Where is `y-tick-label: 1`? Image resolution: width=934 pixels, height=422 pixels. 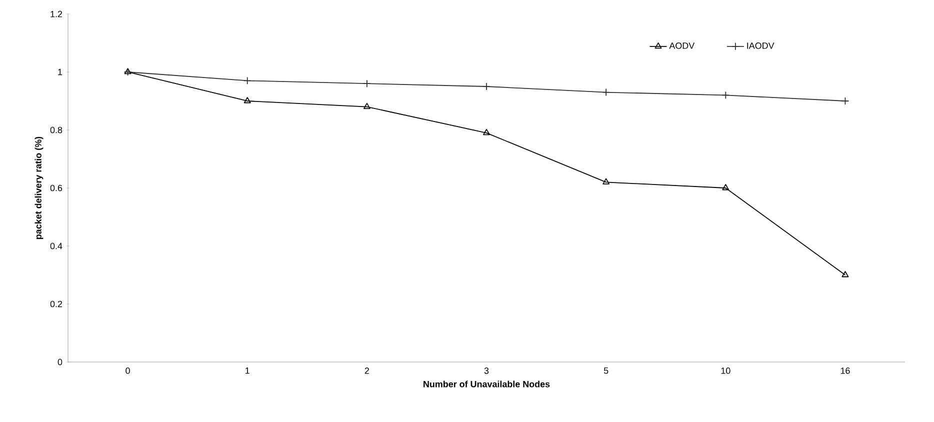 y-tick-label: 1 is located at coordinates (60, 72).